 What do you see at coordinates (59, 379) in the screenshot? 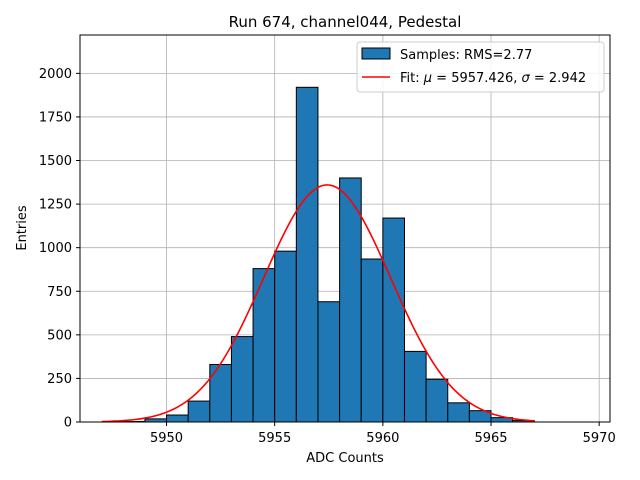
I see `y-tick-label: 250` at bounding box center [59, 379].